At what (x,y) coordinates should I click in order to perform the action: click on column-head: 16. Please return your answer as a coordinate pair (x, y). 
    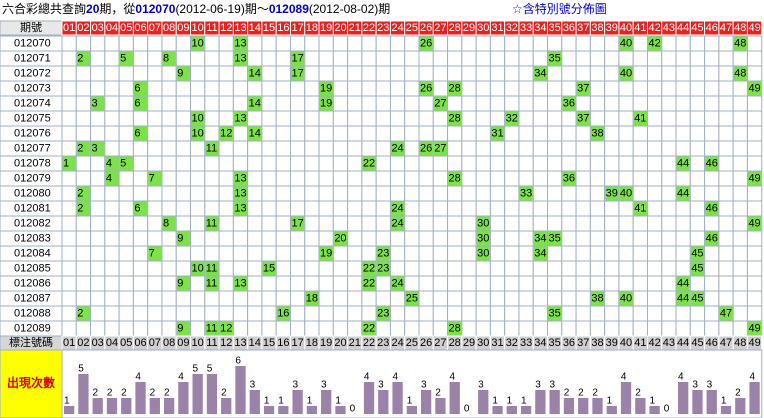
    Looking at the image, I should click on (283, 28).